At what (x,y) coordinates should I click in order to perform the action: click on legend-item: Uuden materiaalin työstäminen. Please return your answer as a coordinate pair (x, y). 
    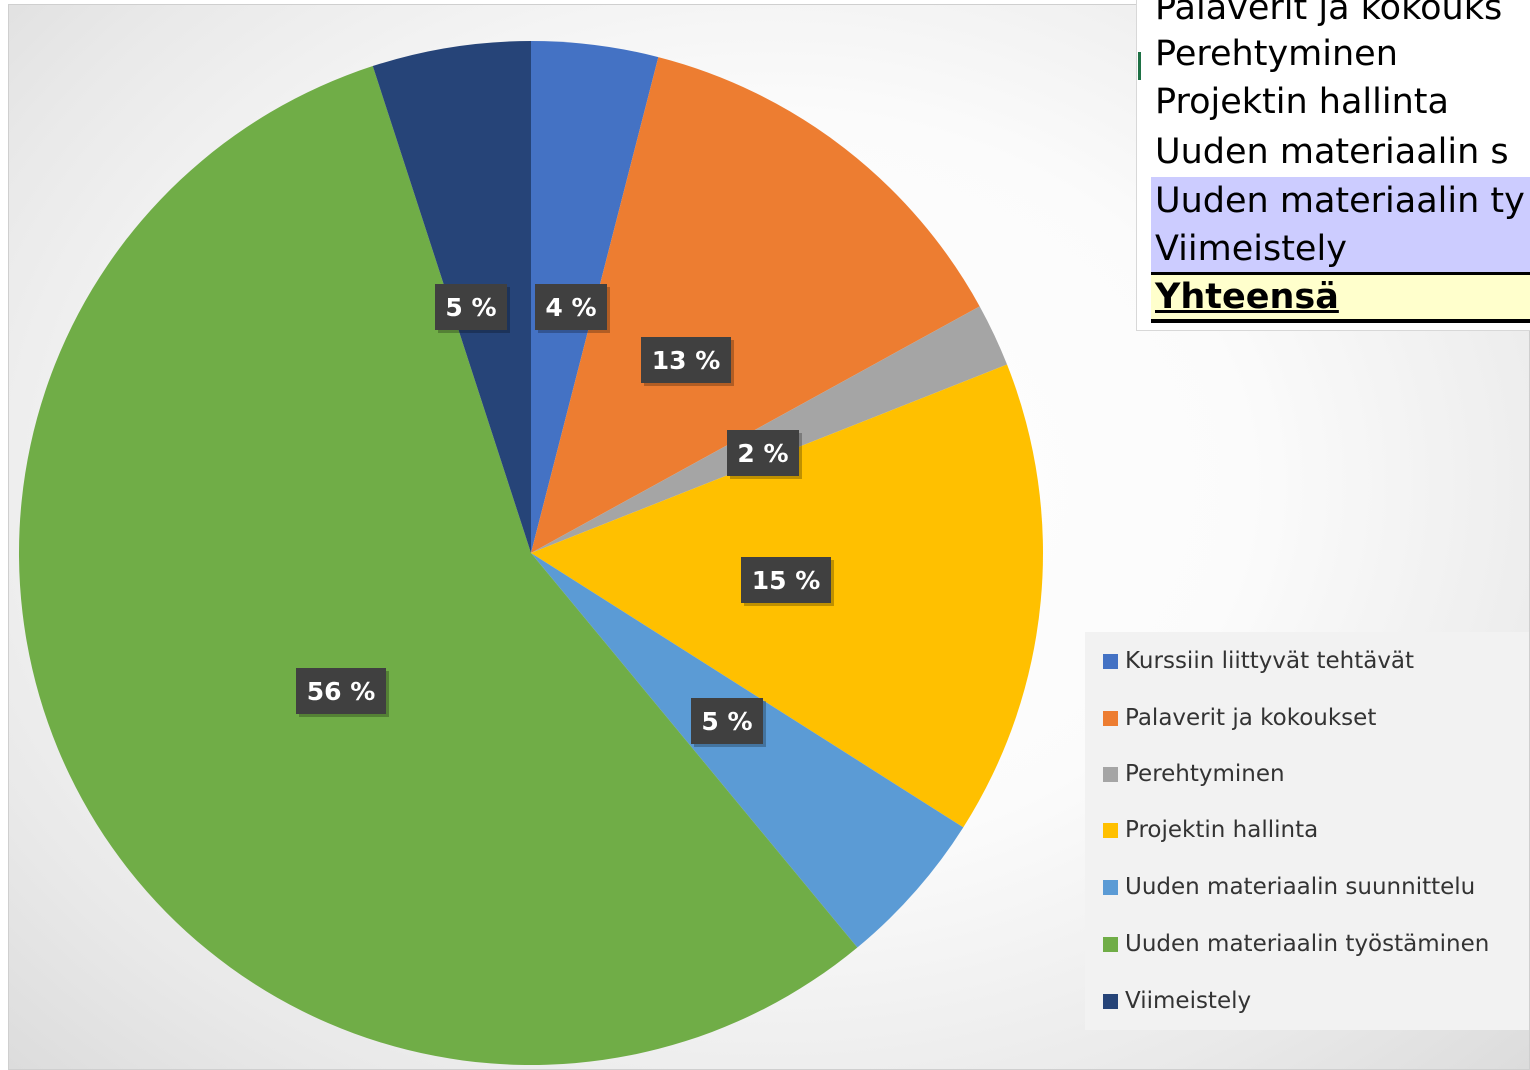
    Looking at the image, I should click on (1296, 944).